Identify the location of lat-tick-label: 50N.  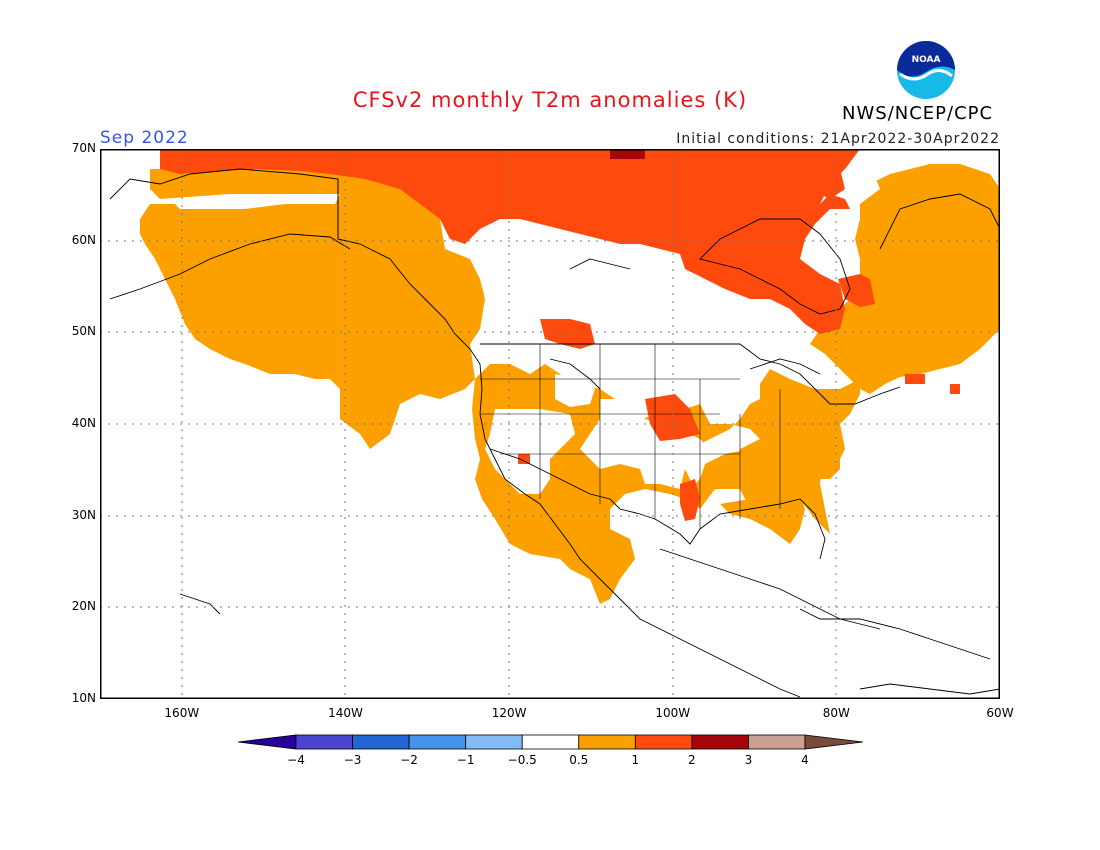
(83, 331).